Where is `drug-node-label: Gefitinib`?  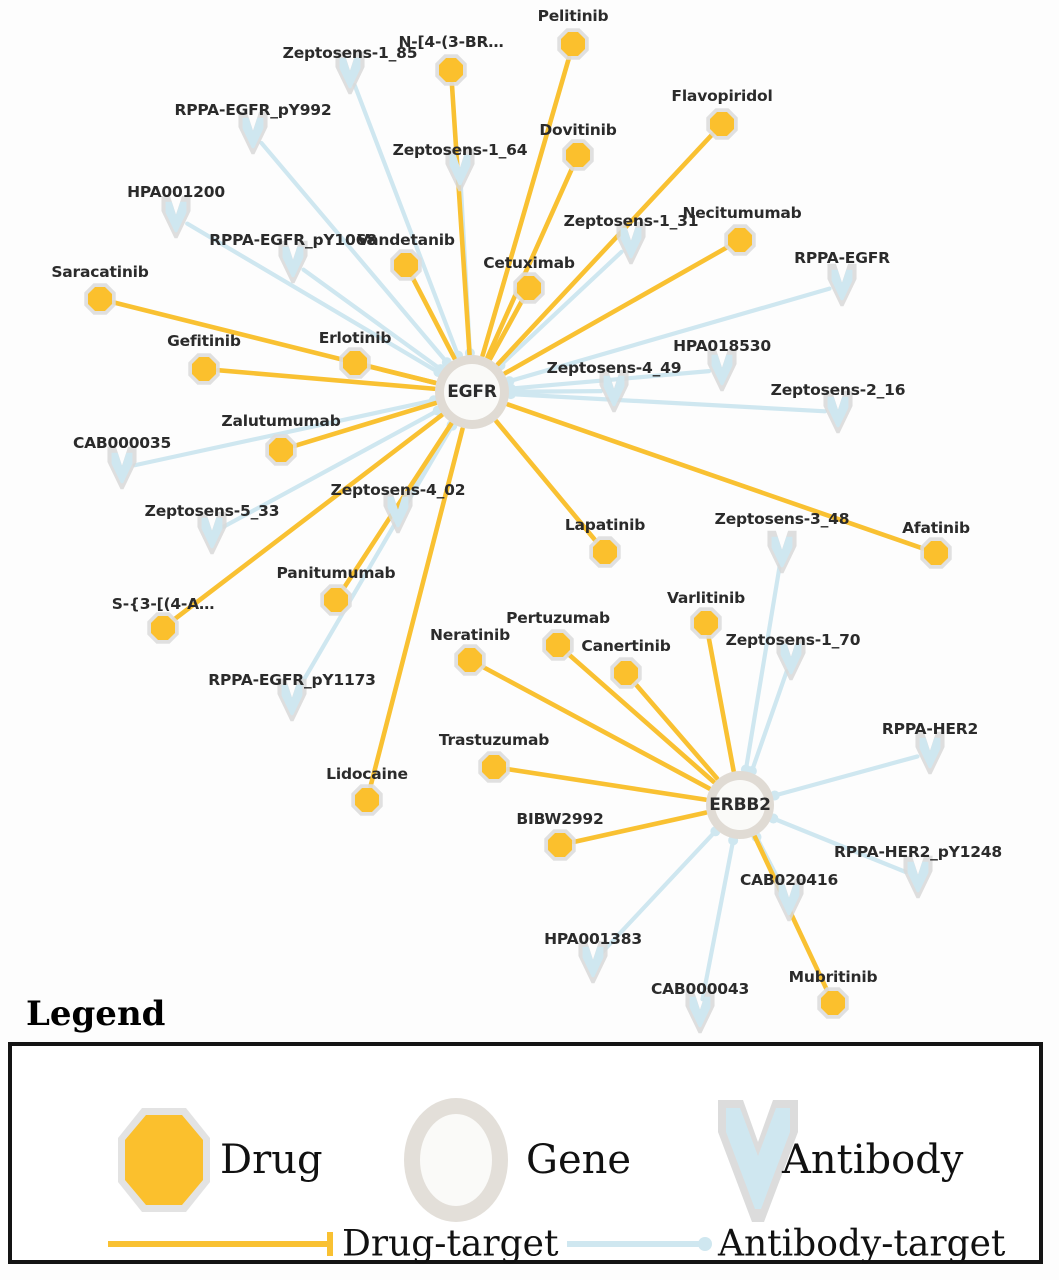 drug-node-label: Gefitinib is located at coordinates (204, 341).